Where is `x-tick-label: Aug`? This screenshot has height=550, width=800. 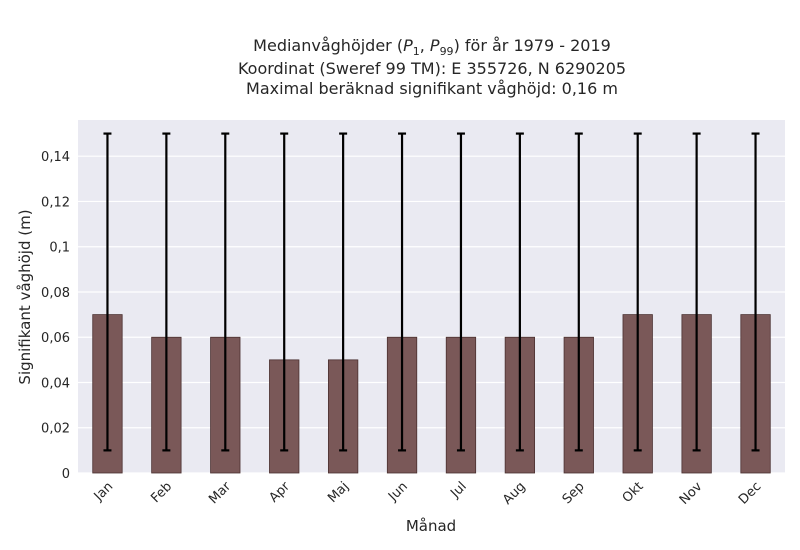 x-tick-label: Aug is located at coordinates (514, 493).